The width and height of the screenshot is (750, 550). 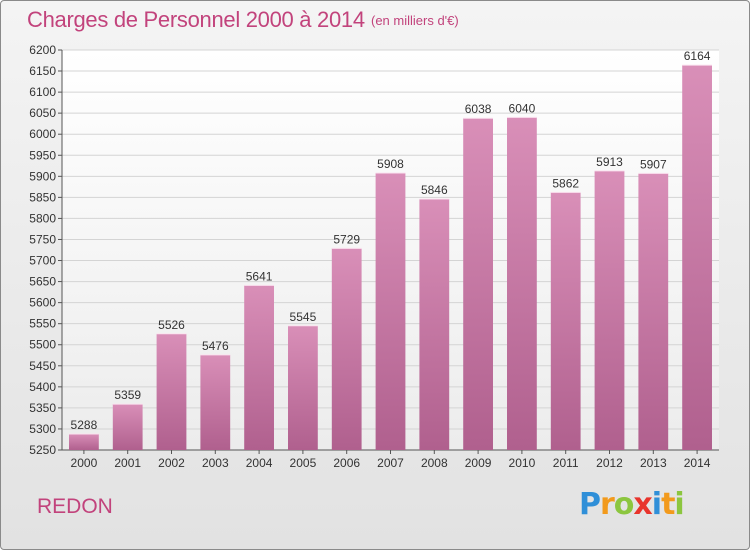 I want to click on x-tick-label: 2009, so click(x=478, y=463).